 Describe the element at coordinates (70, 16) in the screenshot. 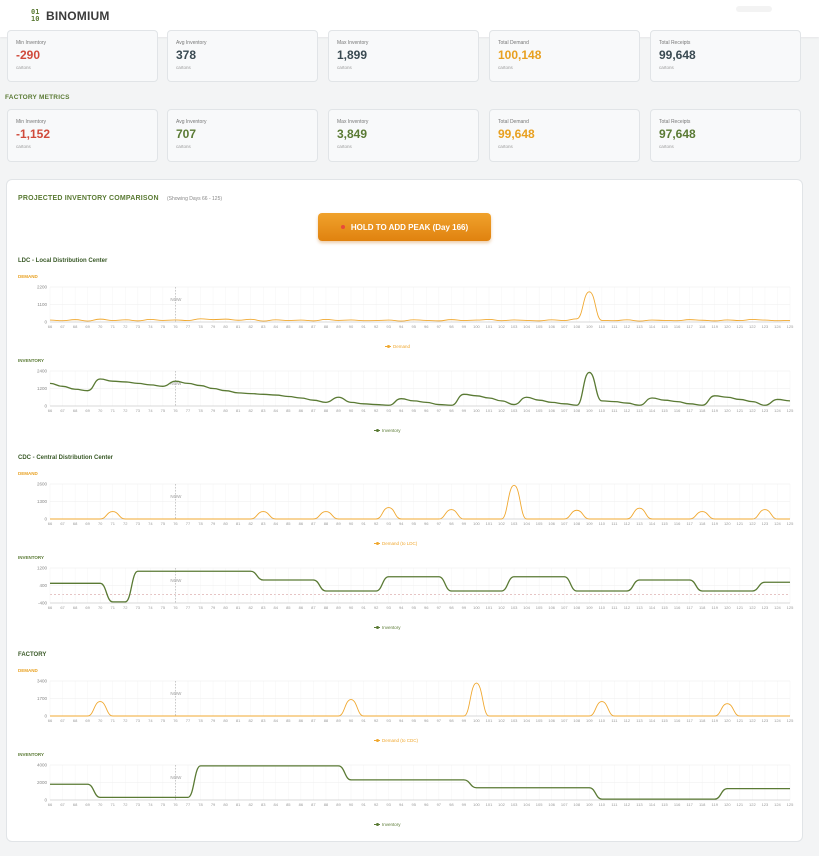

I see `app-logo: 01 10 BINOMIUM` at that location.